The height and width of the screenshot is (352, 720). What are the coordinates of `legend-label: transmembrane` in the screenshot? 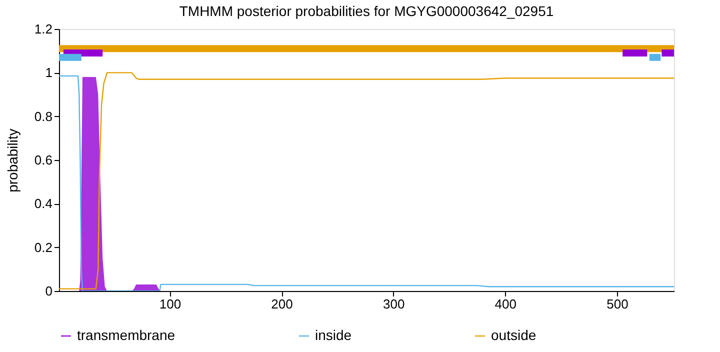 It's located at (126, 335).